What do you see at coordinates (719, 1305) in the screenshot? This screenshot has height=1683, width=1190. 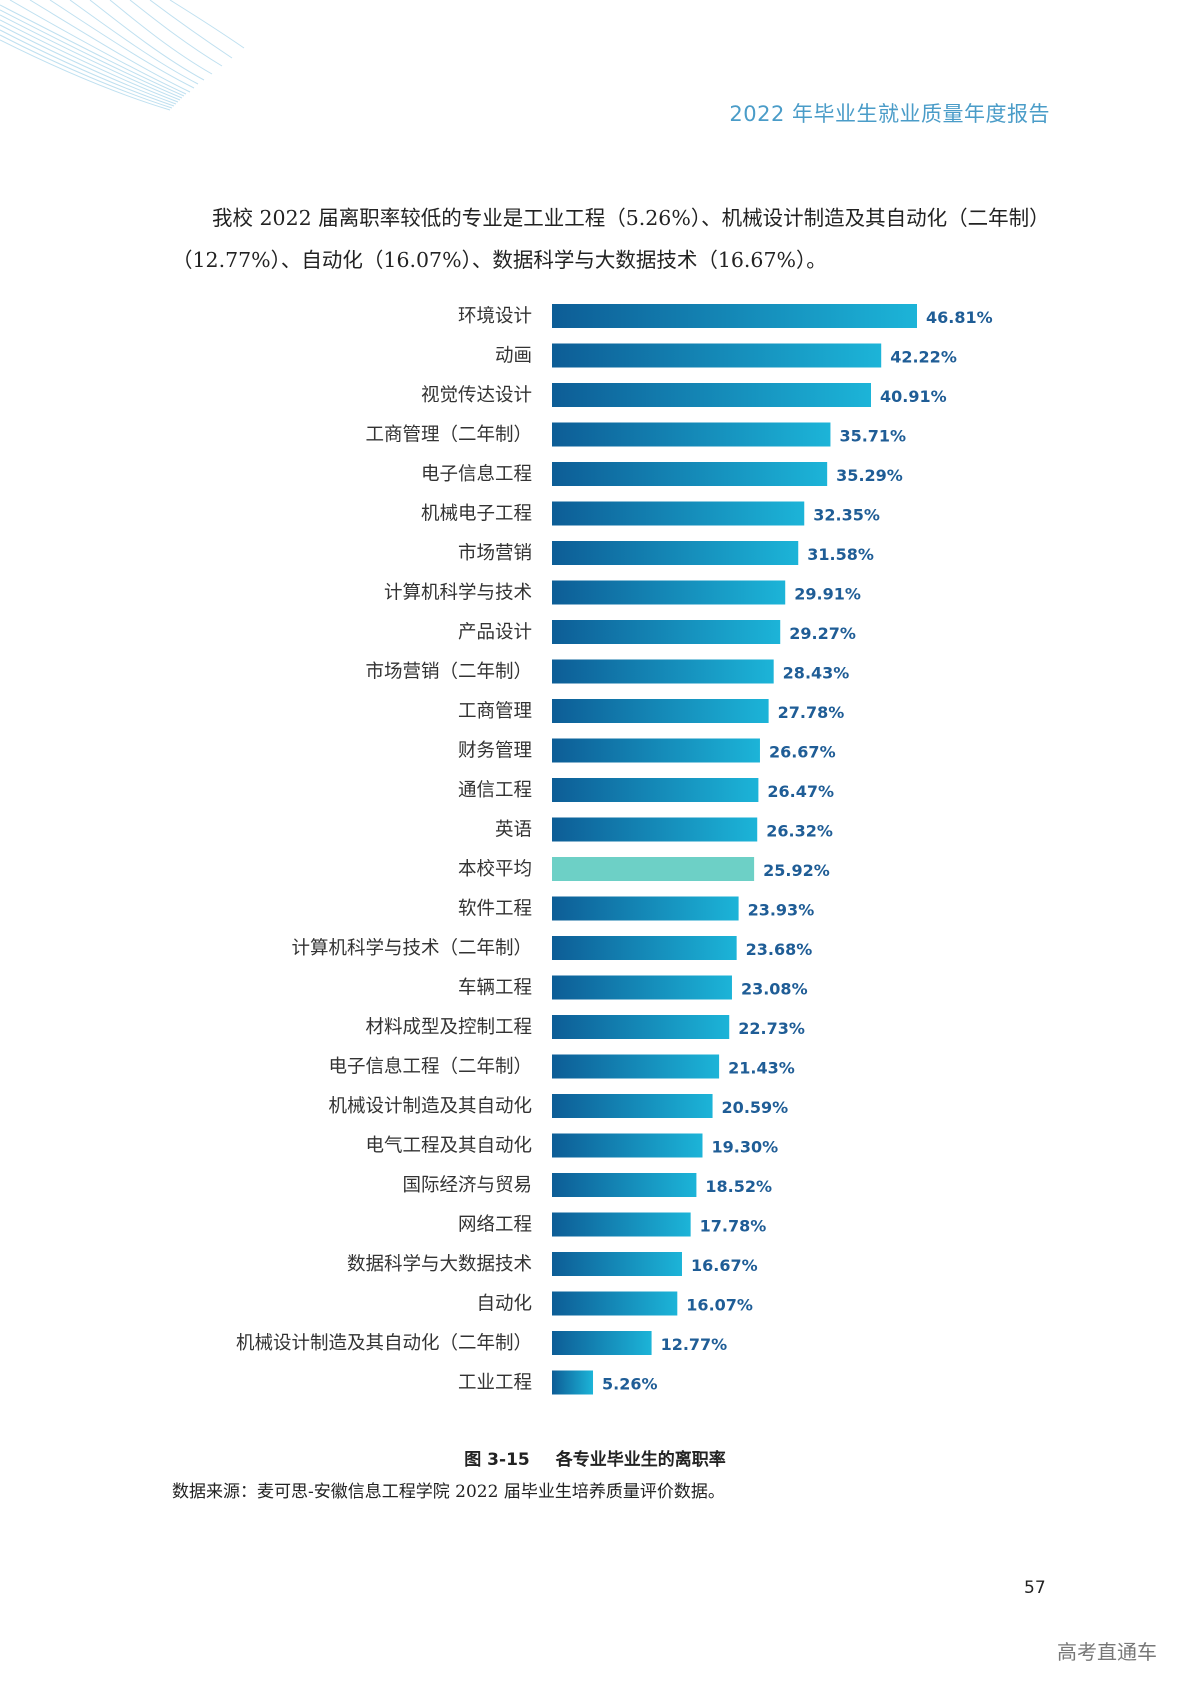 I see `value-label: 16.07%` at bounding box center [719, 1305].